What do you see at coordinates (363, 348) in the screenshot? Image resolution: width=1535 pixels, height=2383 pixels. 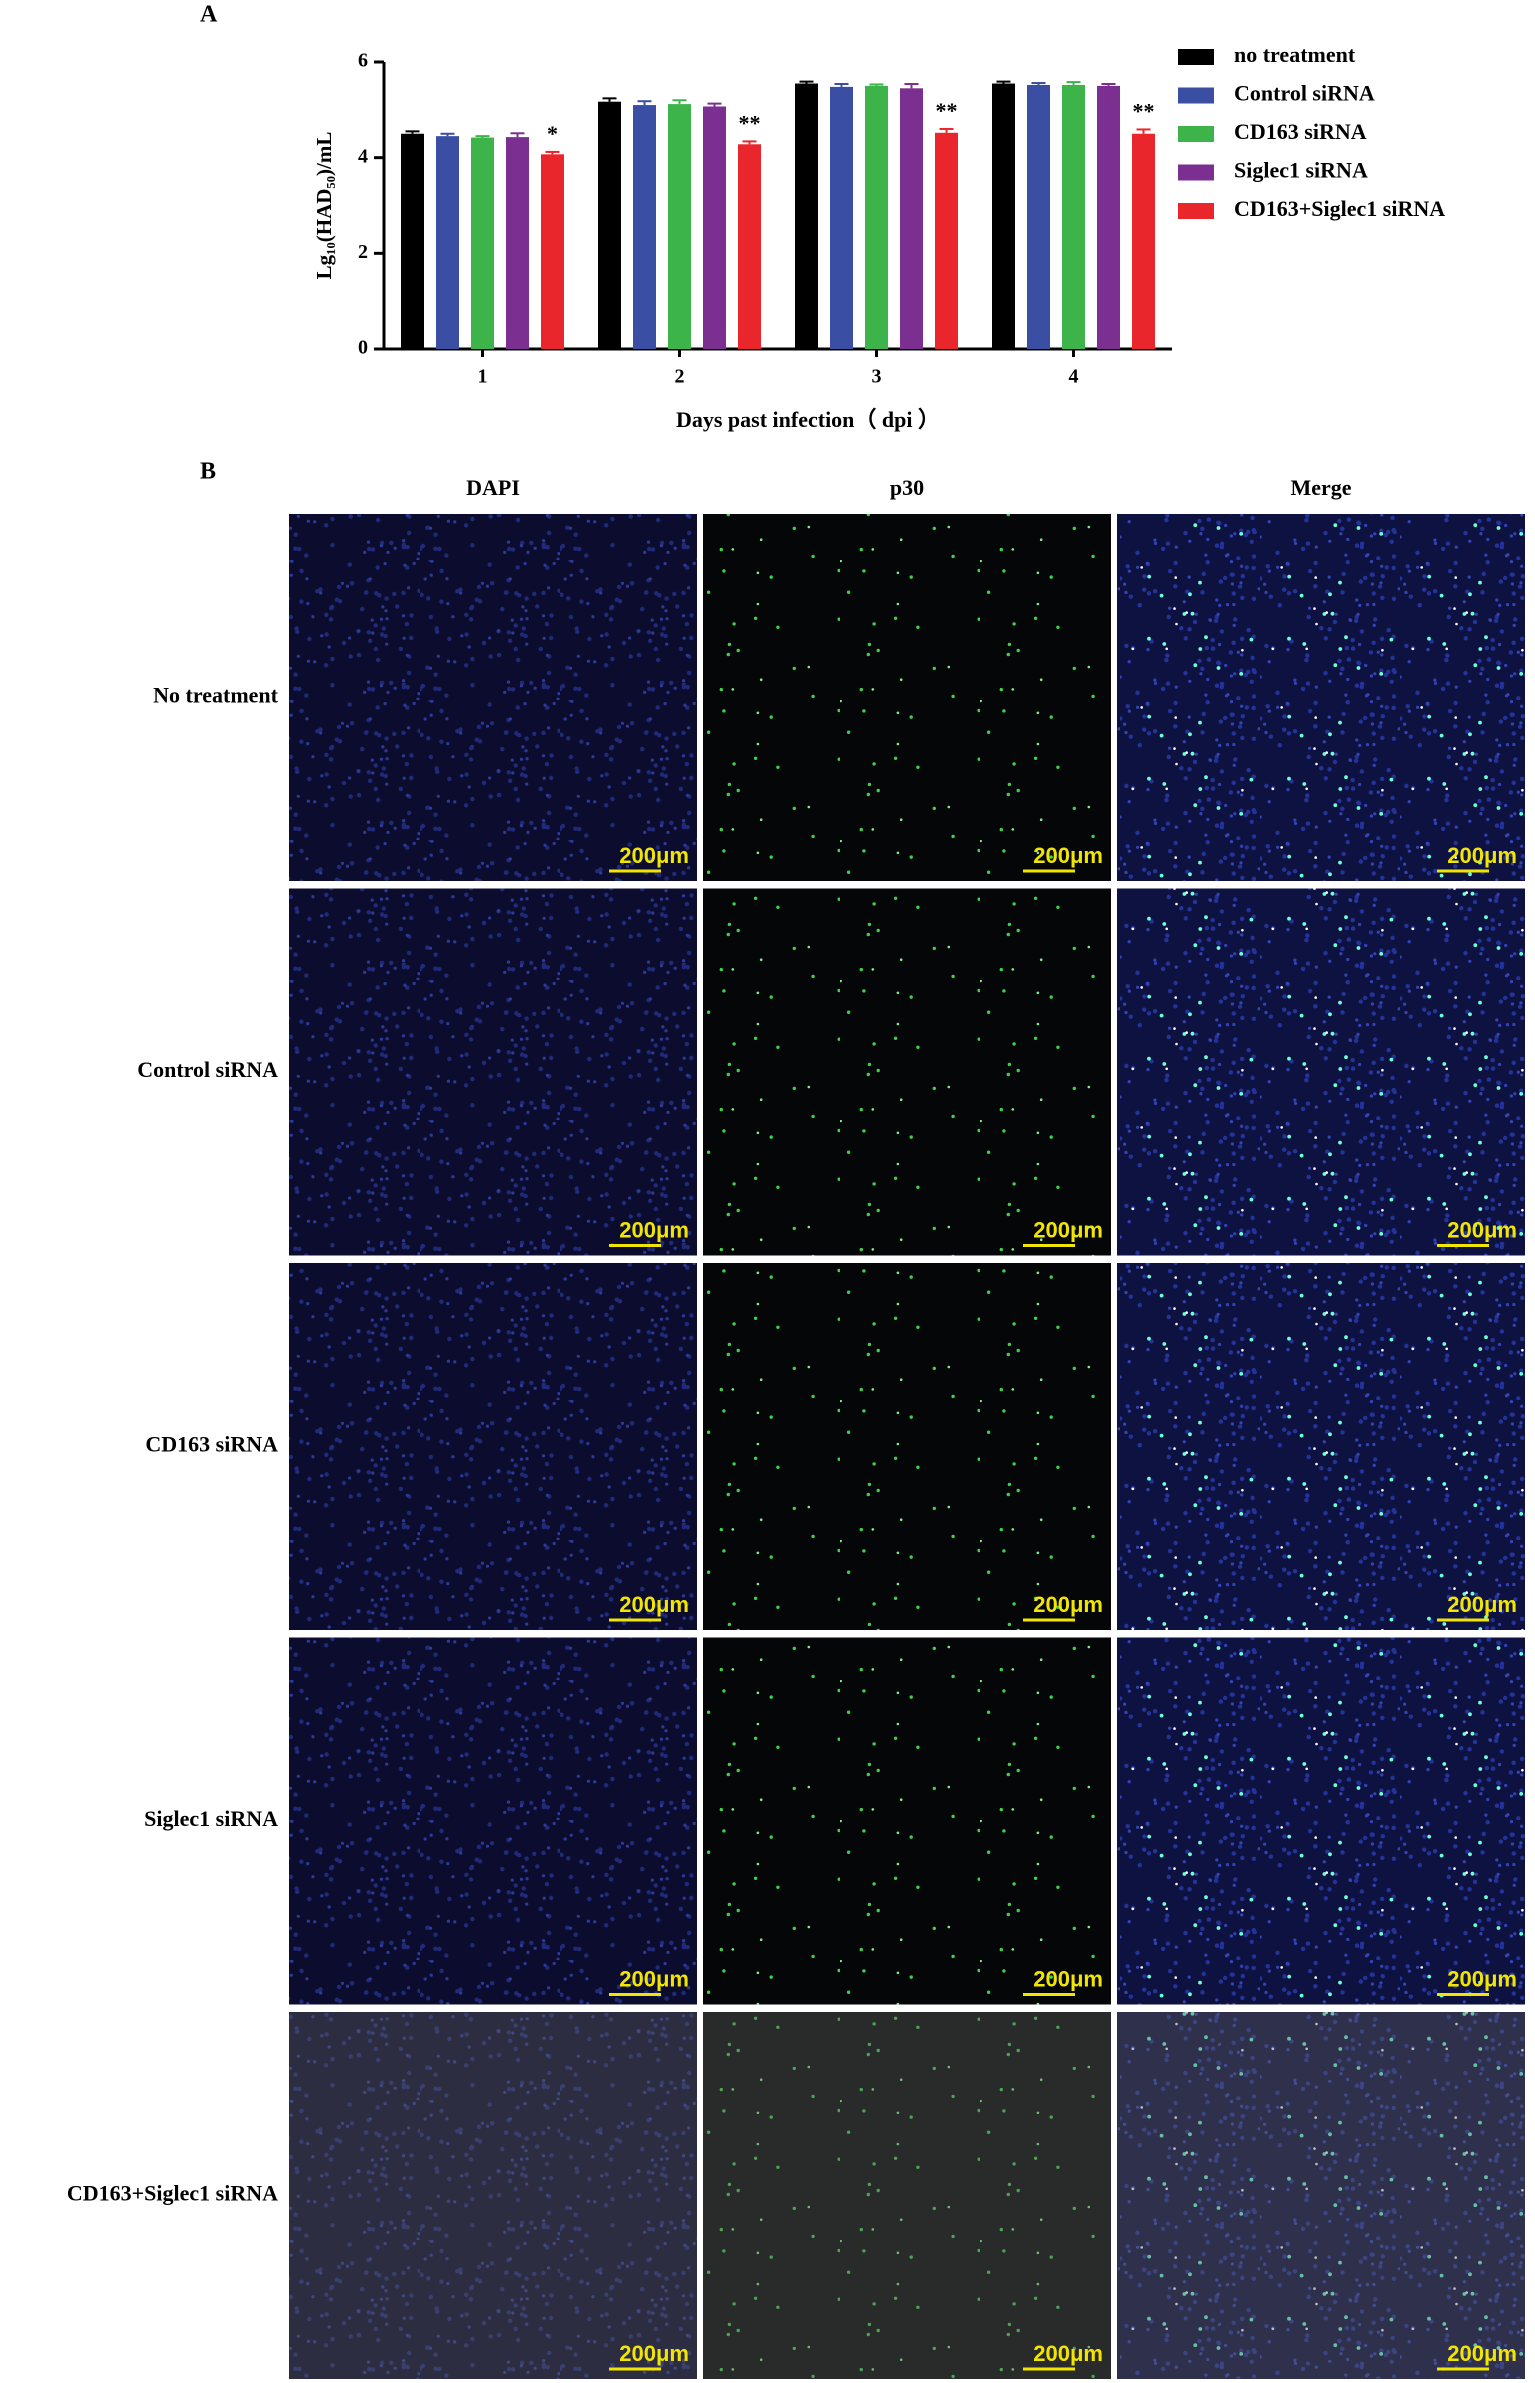 I see `y-tick-label: 0` at bounding box center [363, 348].